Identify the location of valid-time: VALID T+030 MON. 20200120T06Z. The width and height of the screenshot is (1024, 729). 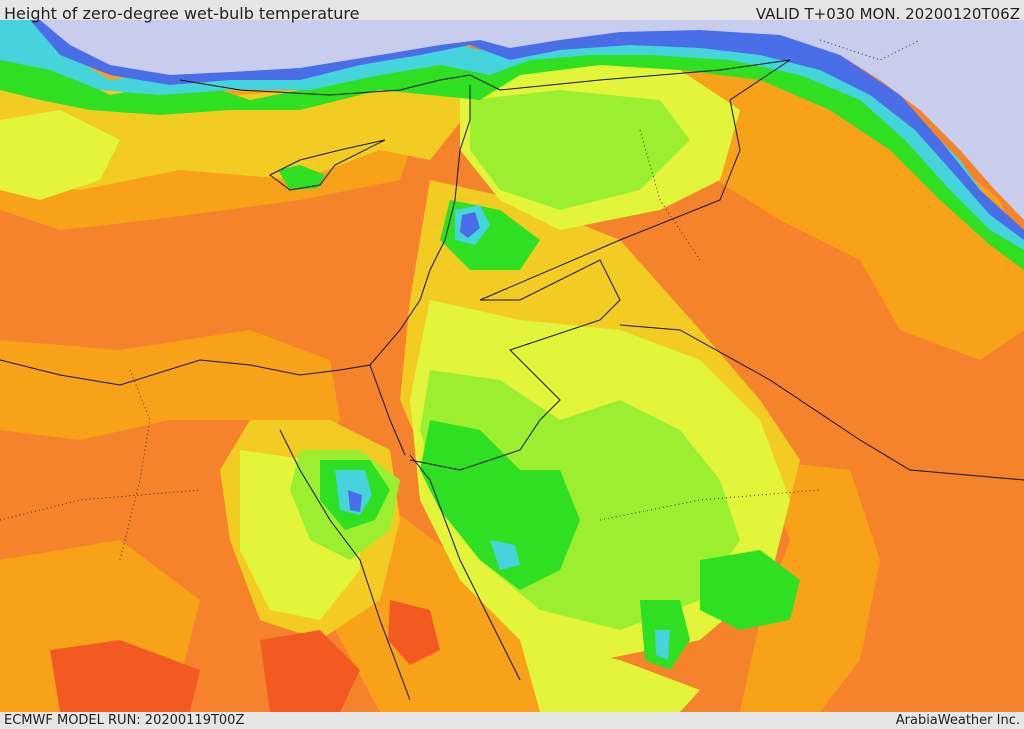
(887, 14).